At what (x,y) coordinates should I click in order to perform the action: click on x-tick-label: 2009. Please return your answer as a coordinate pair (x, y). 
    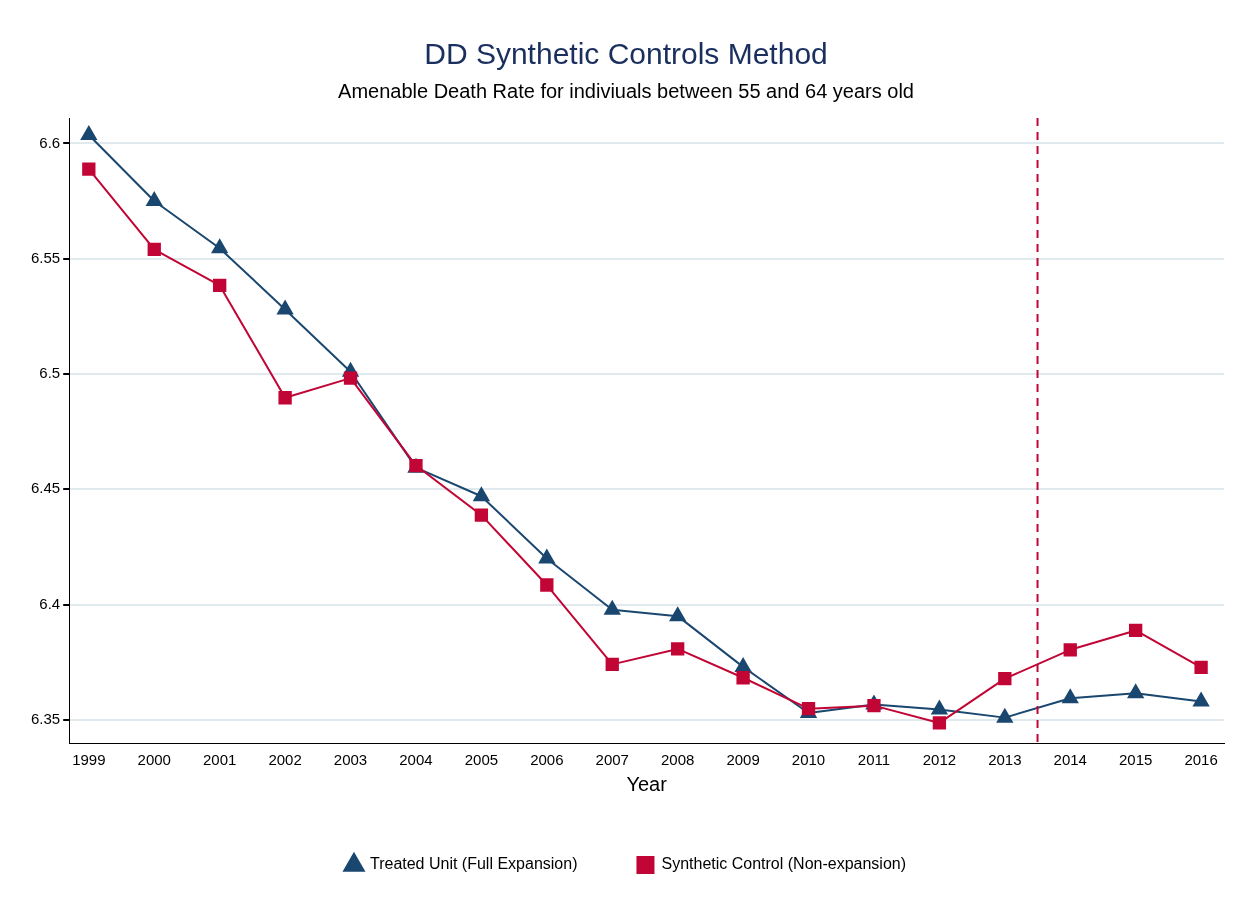
    Looking at the image, I should click on (743, 760).